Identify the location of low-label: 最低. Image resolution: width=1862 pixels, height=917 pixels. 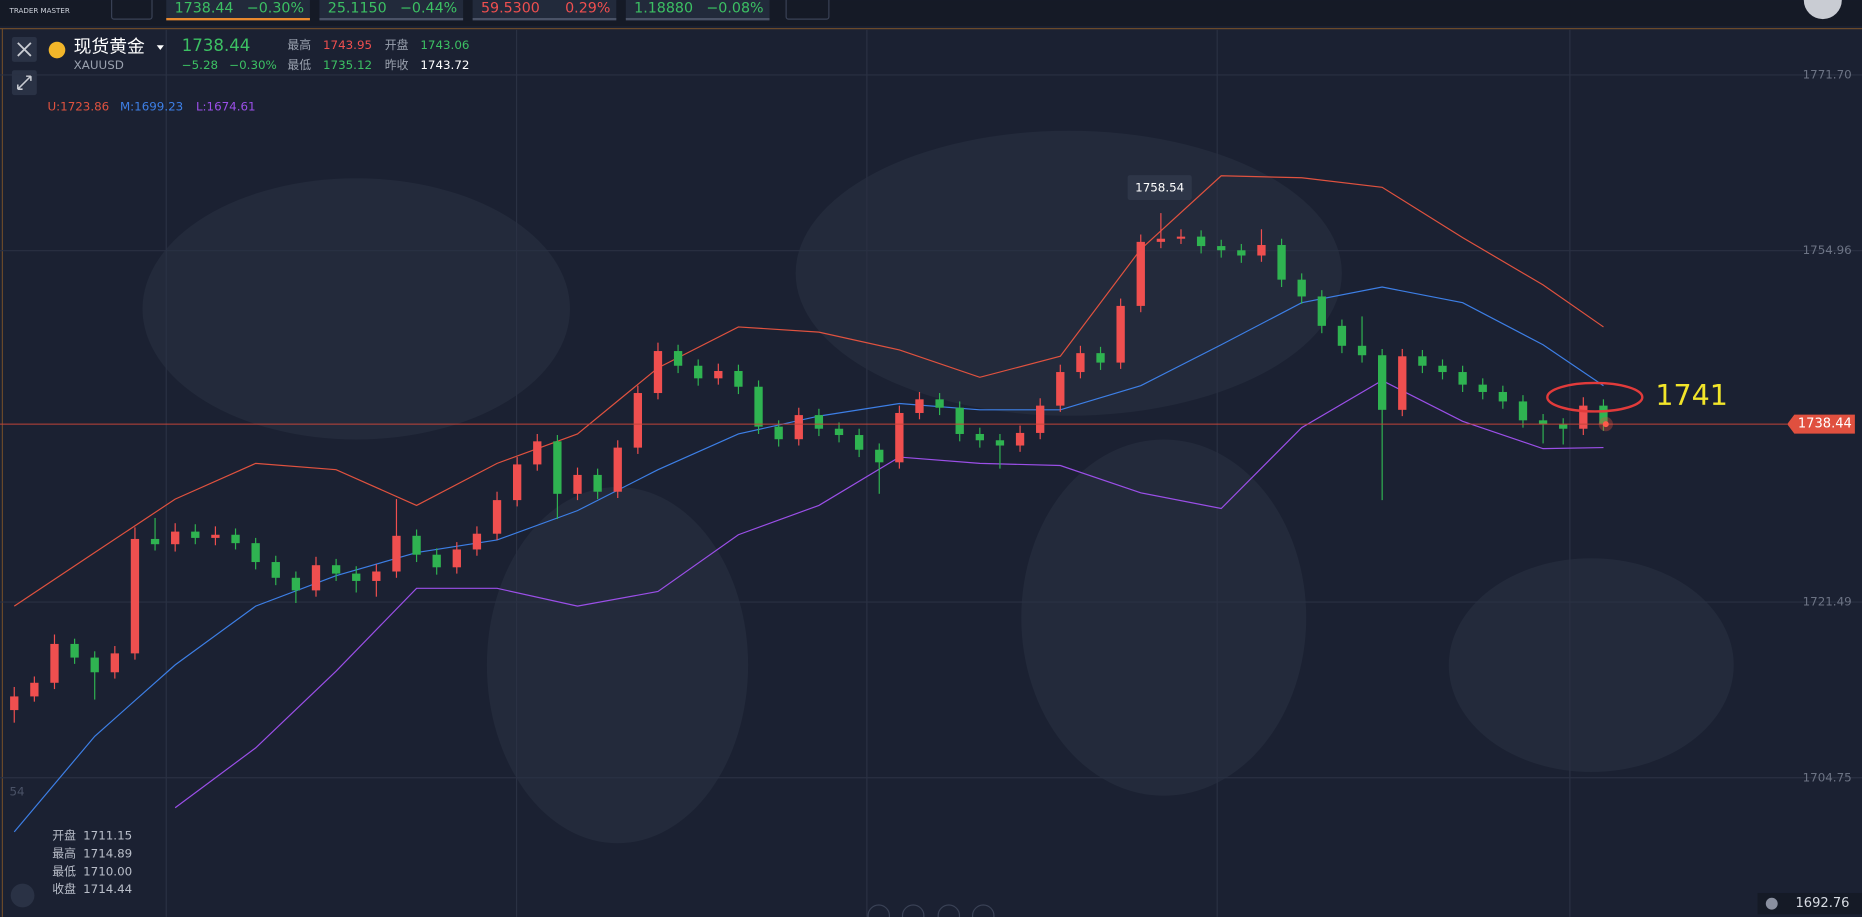
(299, 65).